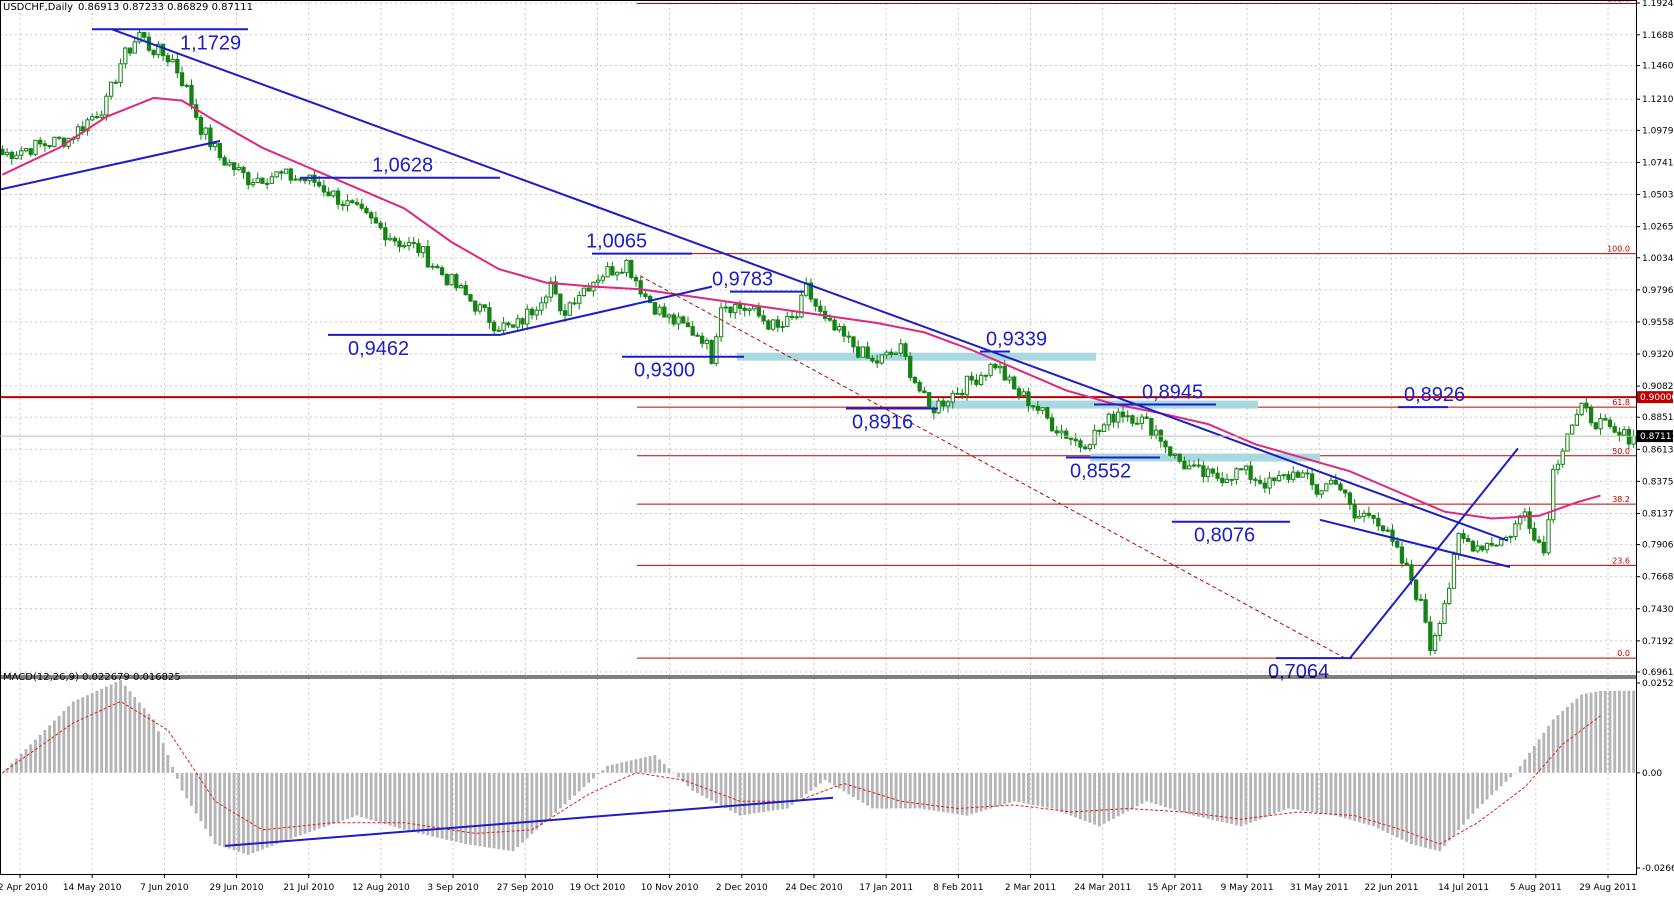 The image size is (1674, 898). I want to click on x-tick-label: 10 Nov 2010, so click(670, 888).